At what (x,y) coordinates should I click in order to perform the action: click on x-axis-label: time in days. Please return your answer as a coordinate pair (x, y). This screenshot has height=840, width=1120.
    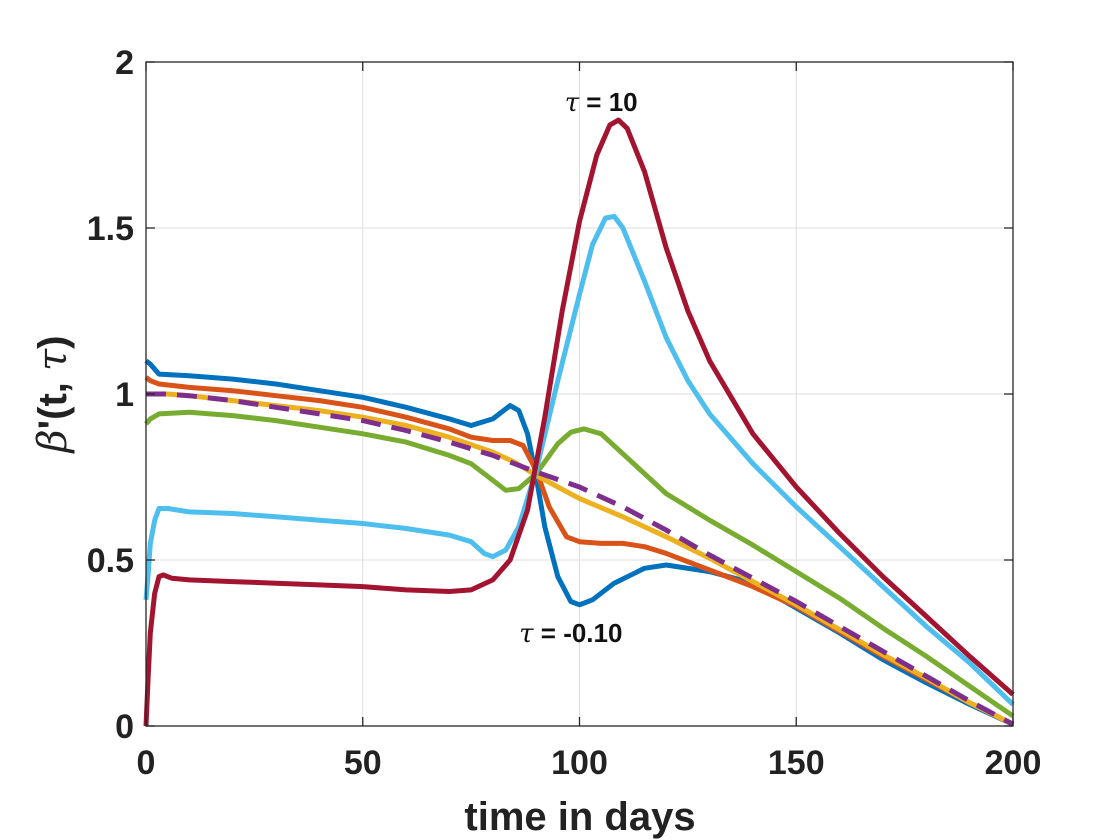
    Looking at the image, I should click on (579, 817).